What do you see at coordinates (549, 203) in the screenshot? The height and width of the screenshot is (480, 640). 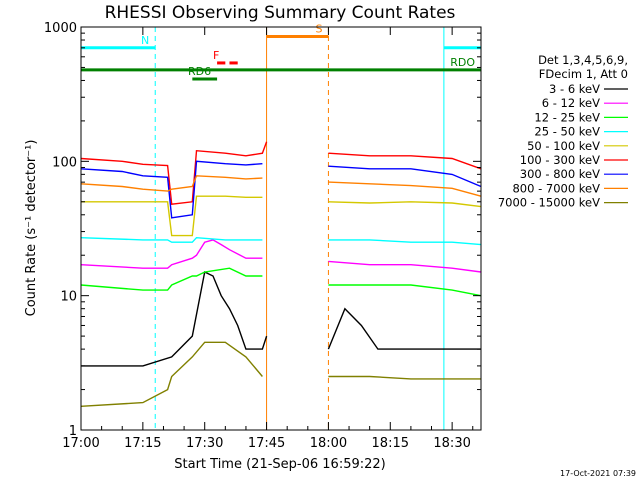 I see `legend-entry-9: 7000 - 15000 keV` at bounding box center [549, 203].